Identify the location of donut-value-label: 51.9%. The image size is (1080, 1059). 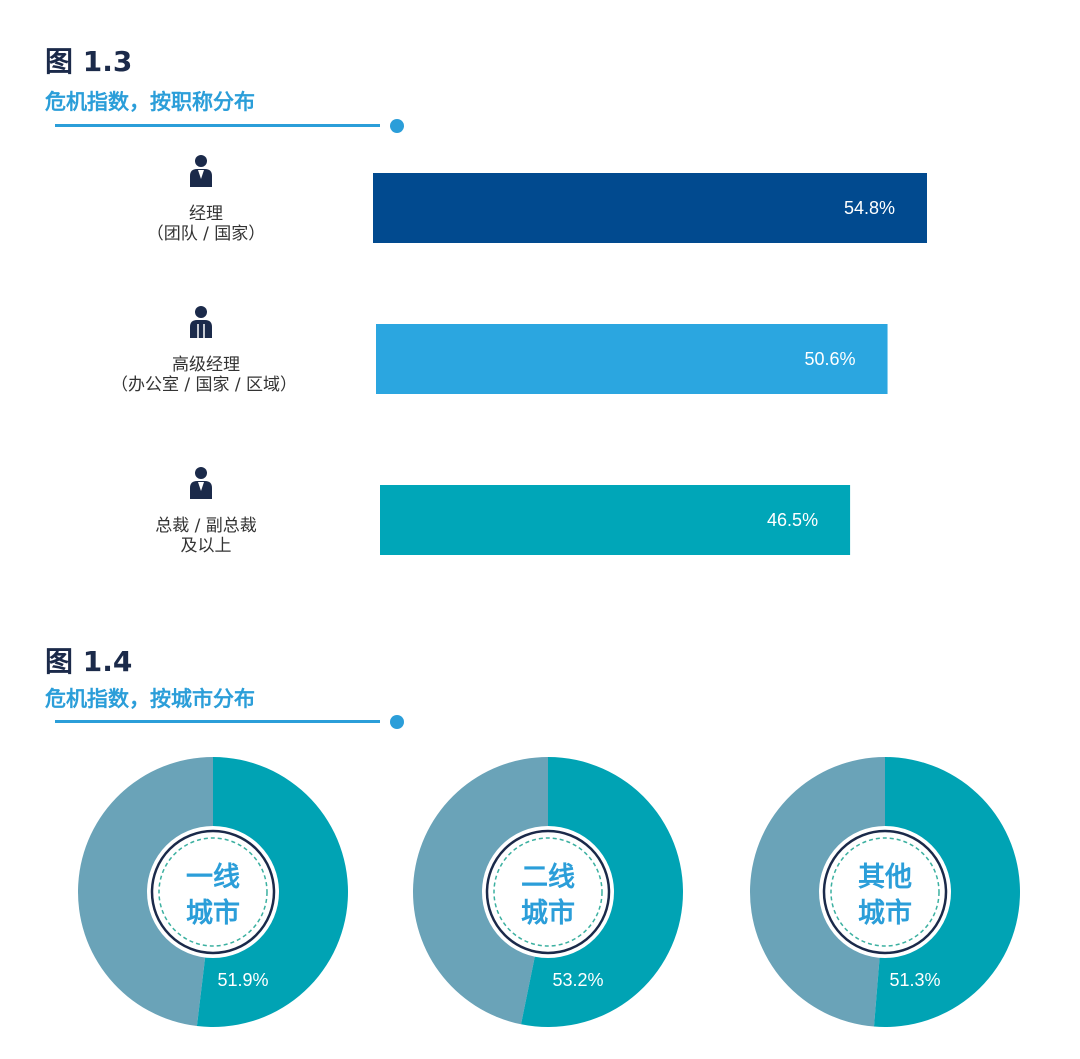
(242, 980).